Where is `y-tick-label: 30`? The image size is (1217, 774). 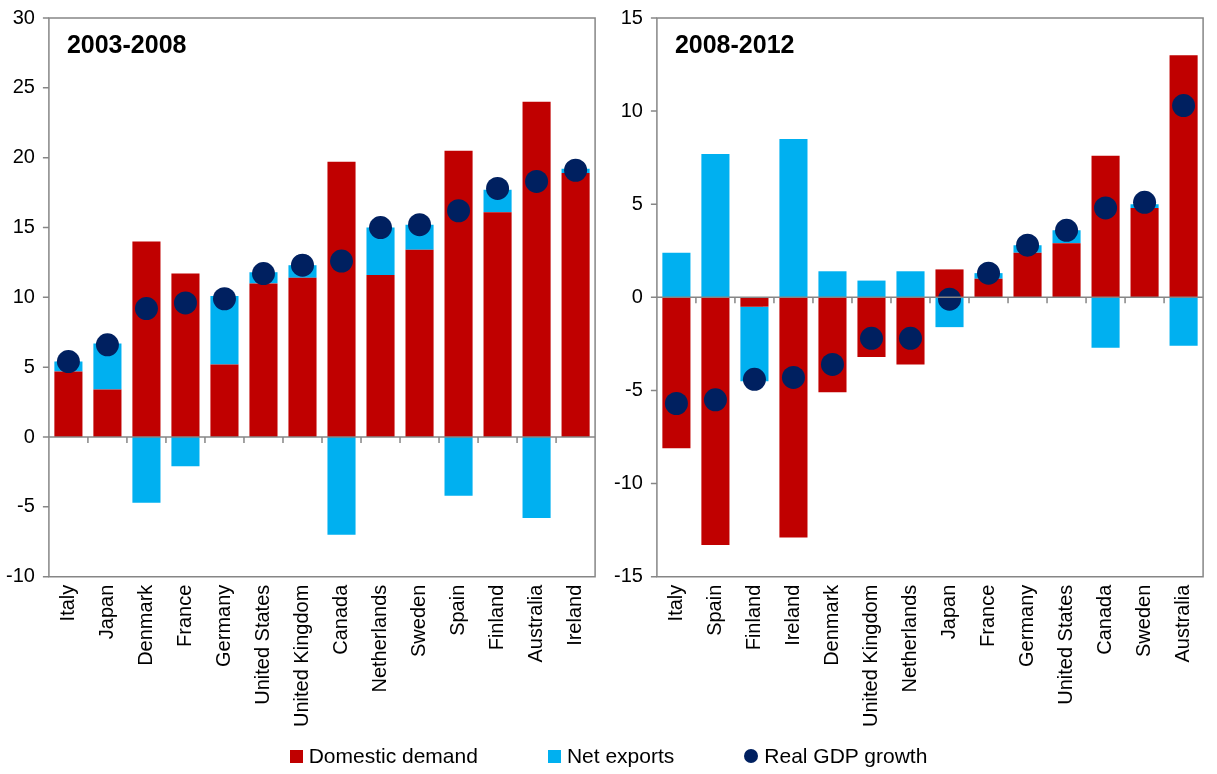 y-tick-label: 30 is located at coordinates (23, 16).